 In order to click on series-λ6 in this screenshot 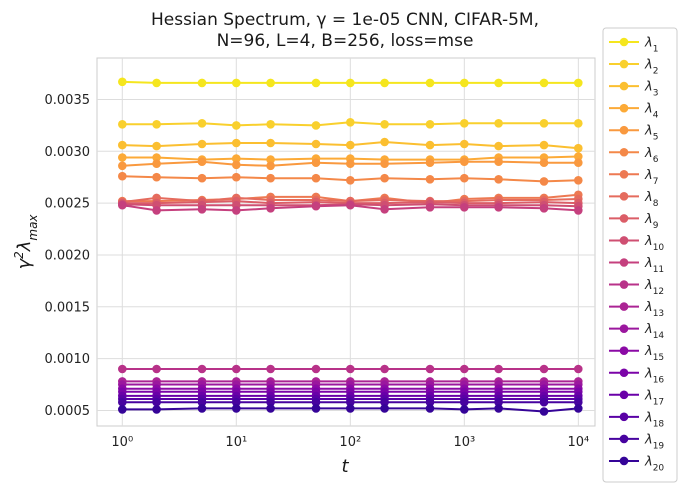, I will do `click(350, 178)`.